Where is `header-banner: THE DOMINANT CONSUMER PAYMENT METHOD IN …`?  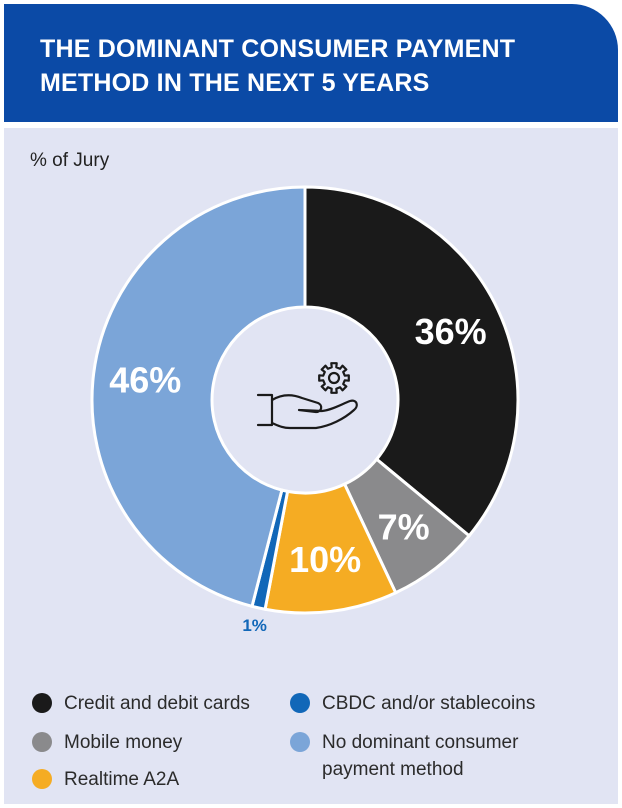
header-banner: THE DOMINANT CONSUMER PAYMENT METHOD IN … is located at coordinates (311, 63).